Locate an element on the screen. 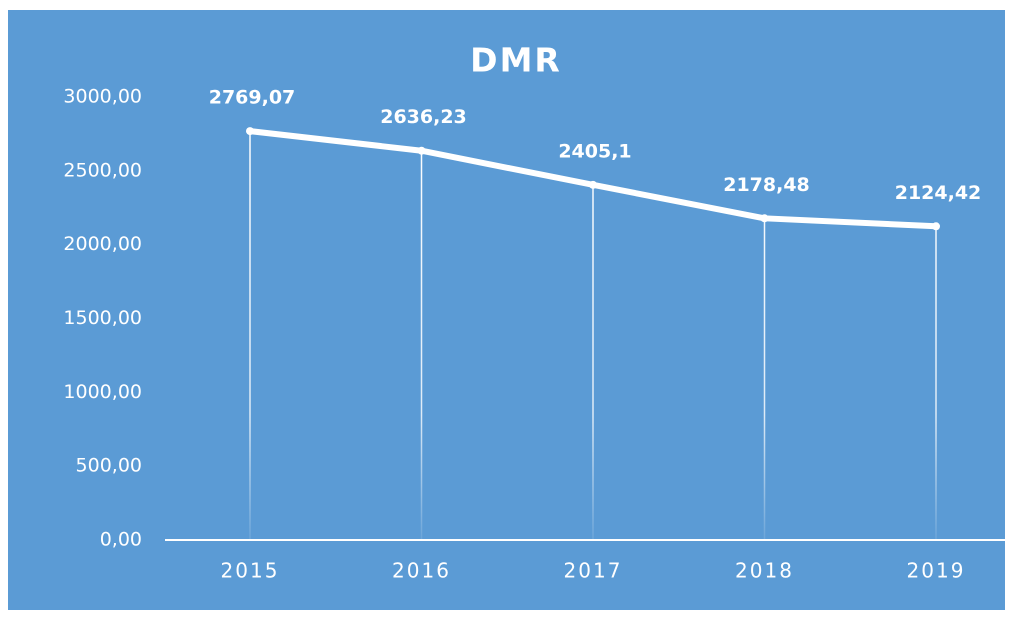 The image size is (1013, 618). y-tick-label: 2000,00 is located at coordinates (102, 244).